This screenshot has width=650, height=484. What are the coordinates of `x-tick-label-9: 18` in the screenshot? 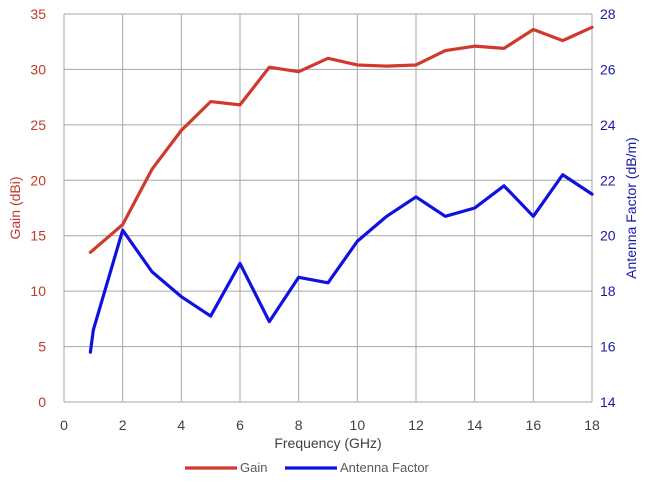 It's located at (592, 425).